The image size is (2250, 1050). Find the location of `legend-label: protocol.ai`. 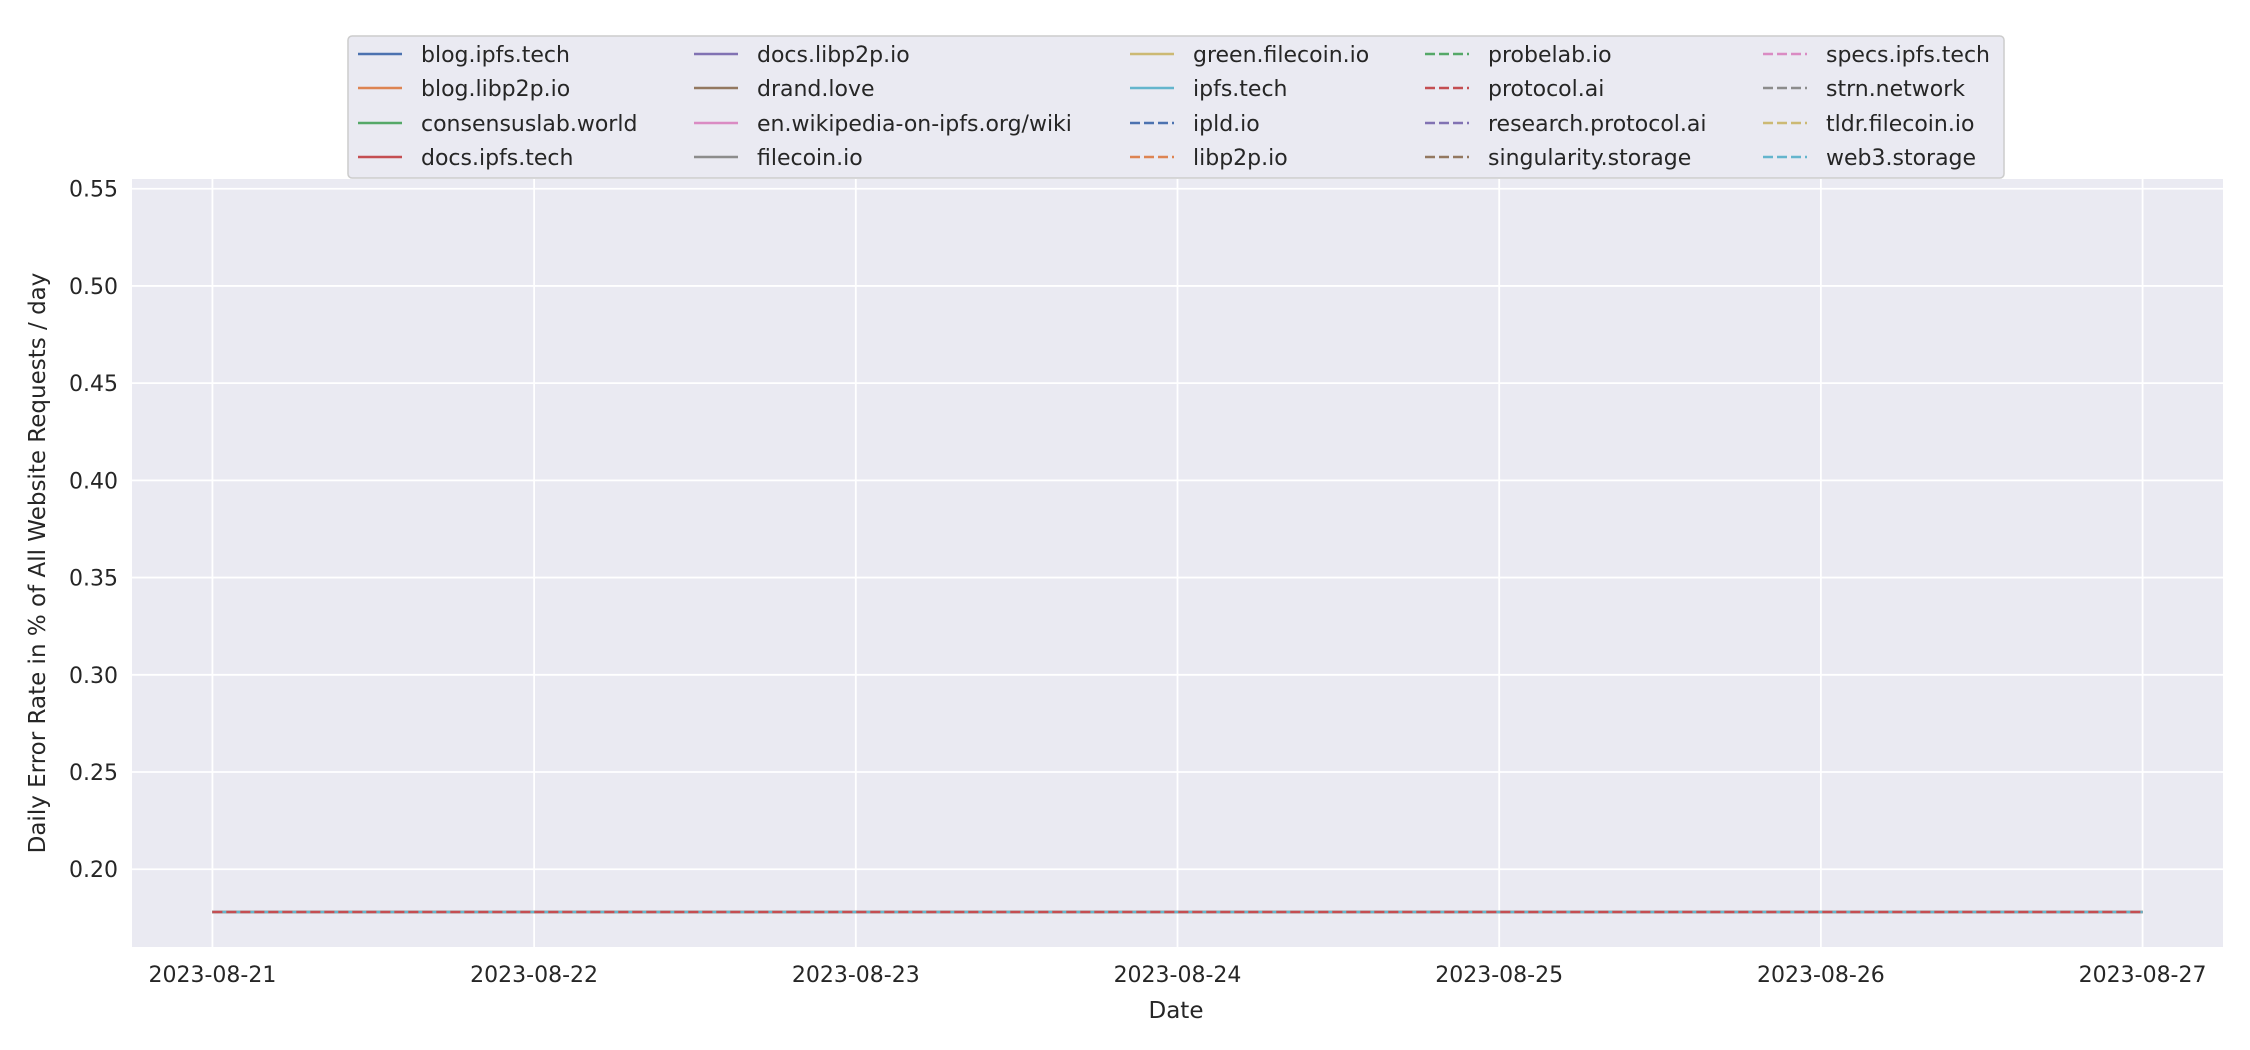

legend-label: protocol.ai is located at coordinates (1546, 89).